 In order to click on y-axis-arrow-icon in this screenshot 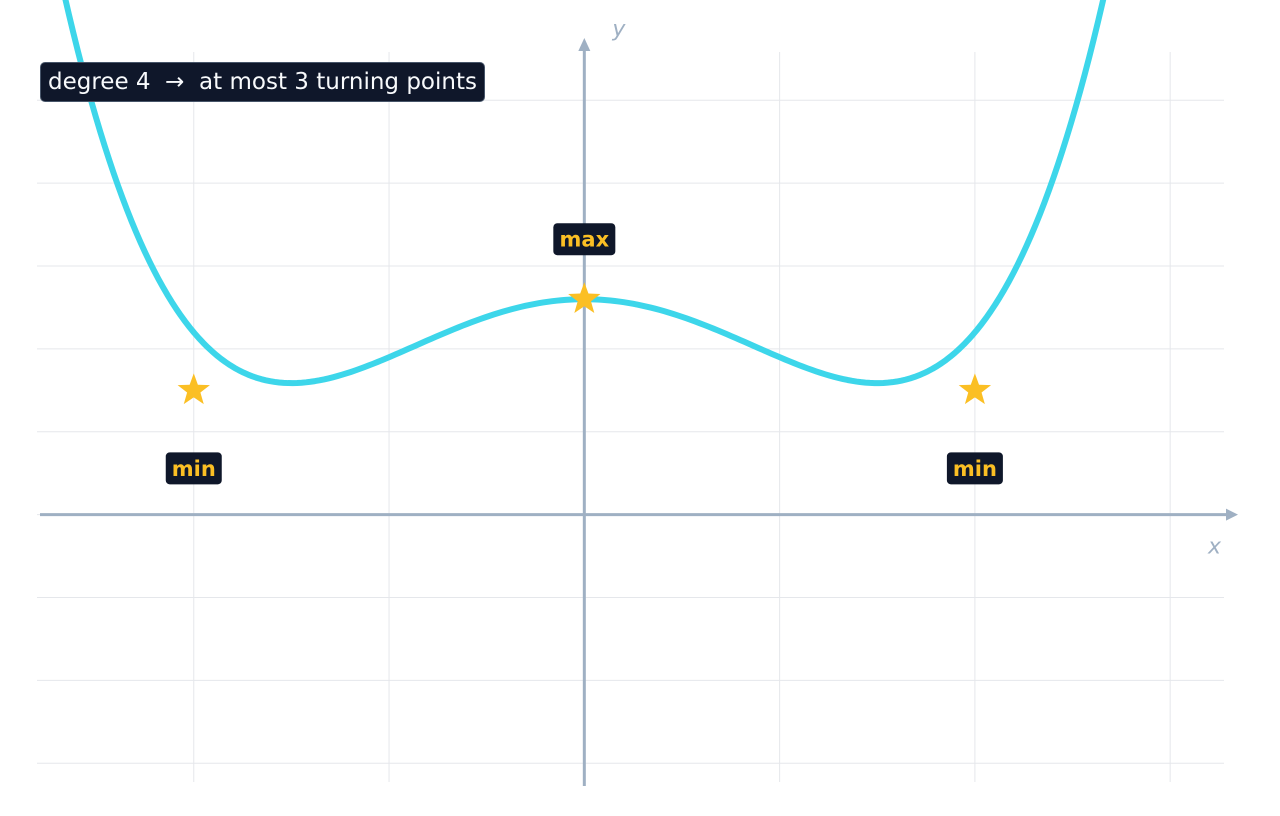, I will do `click(584, 44)`.